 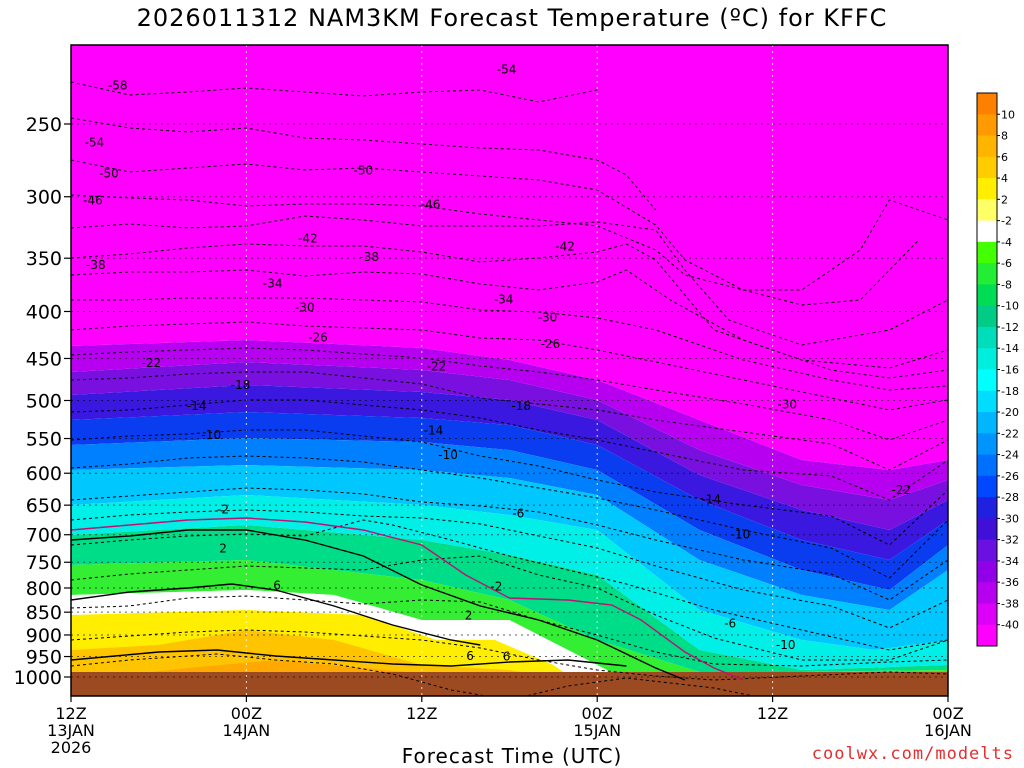 What do you see at coordinates (44, 636) in the screenshot?
I see `y-tick-label: 900` at bounding box center [44, 636].